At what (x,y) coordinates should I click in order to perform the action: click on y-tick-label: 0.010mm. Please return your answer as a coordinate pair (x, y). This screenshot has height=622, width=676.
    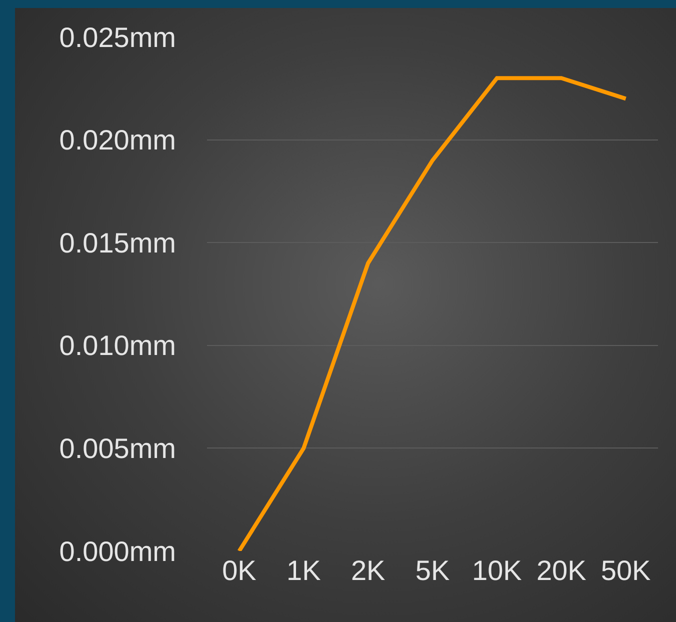
    Looking at the image, I should click on (117, 346).